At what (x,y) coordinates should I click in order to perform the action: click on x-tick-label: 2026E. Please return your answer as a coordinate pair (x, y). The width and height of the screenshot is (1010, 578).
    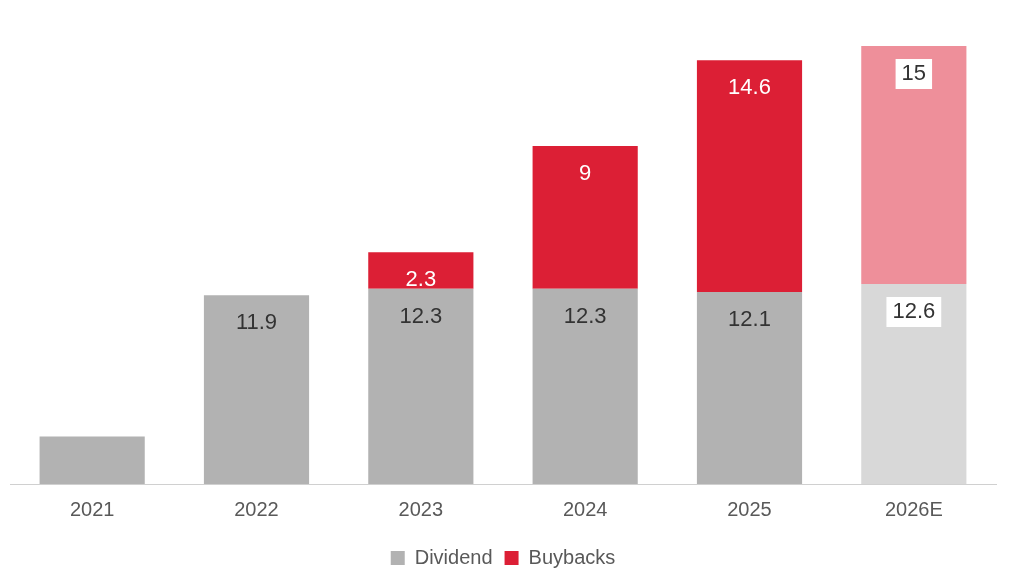
    Looking at the image, I should click on (913, 508).